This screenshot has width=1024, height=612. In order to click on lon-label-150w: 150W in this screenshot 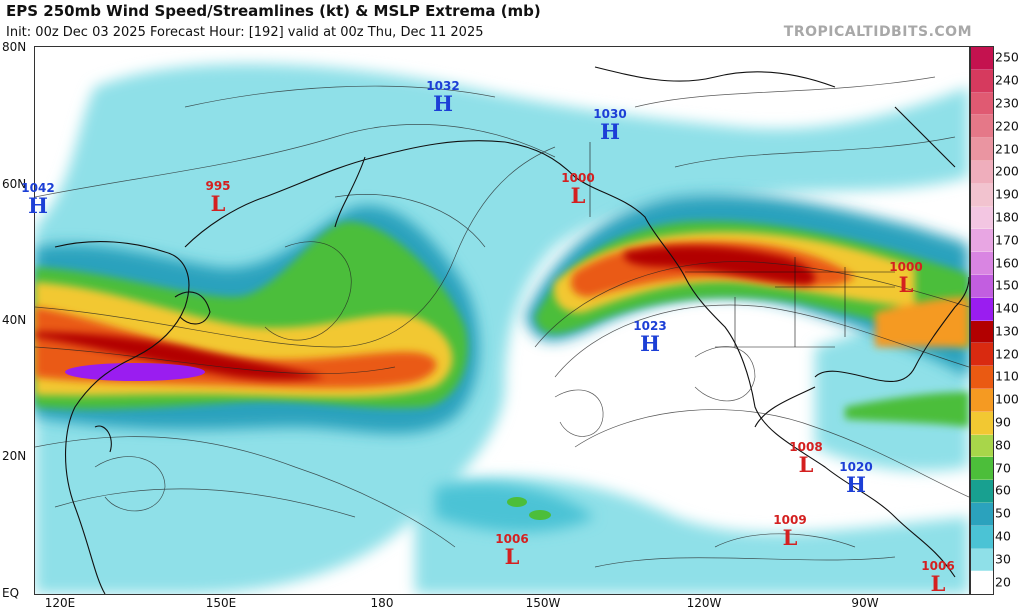, I will do `click(543, 603)`.